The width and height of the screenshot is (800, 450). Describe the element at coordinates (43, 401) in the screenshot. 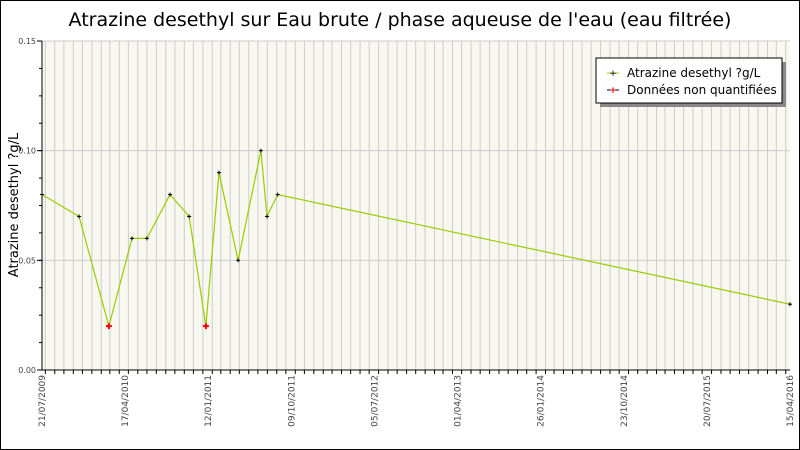

I see `x-tick-label: 21/07/2009` at that location.